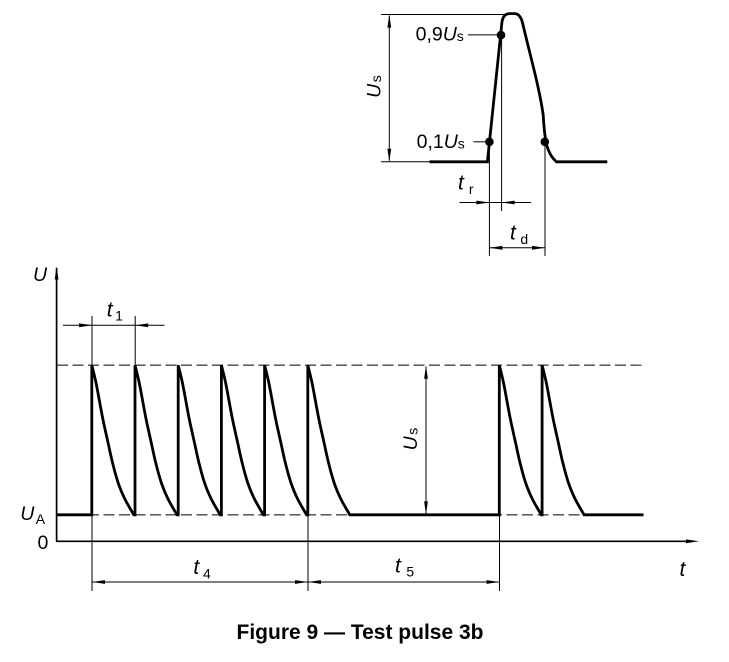 This screenshot has height=662, width=729. I want to click on svg-text: 0,1Us, so click(441, 142).